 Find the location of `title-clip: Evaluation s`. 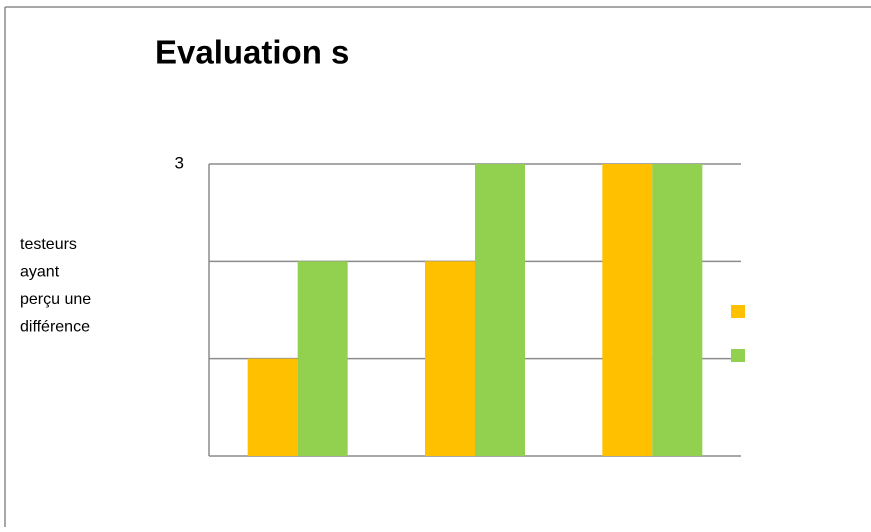

title-clip: Evaluation s is located at coordinates (252, 52).